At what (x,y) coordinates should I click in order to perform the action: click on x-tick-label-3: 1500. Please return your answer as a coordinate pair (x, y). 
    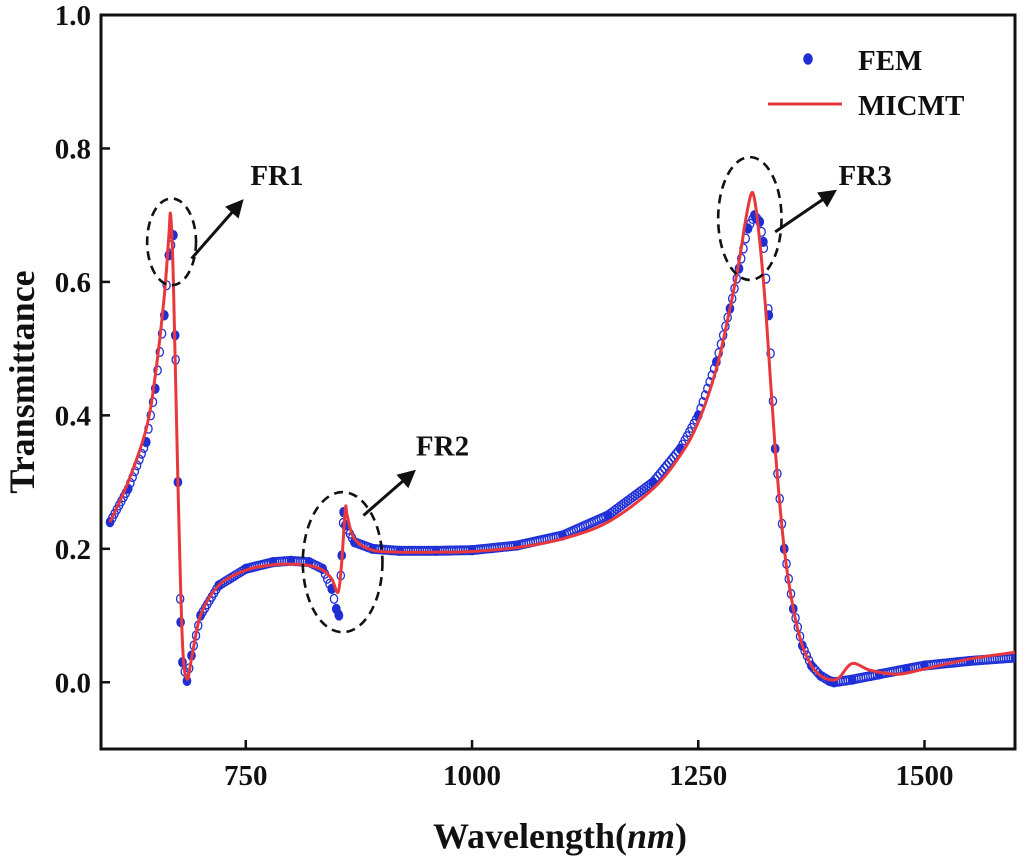
    Looking at the image, I should click on (925, 776).